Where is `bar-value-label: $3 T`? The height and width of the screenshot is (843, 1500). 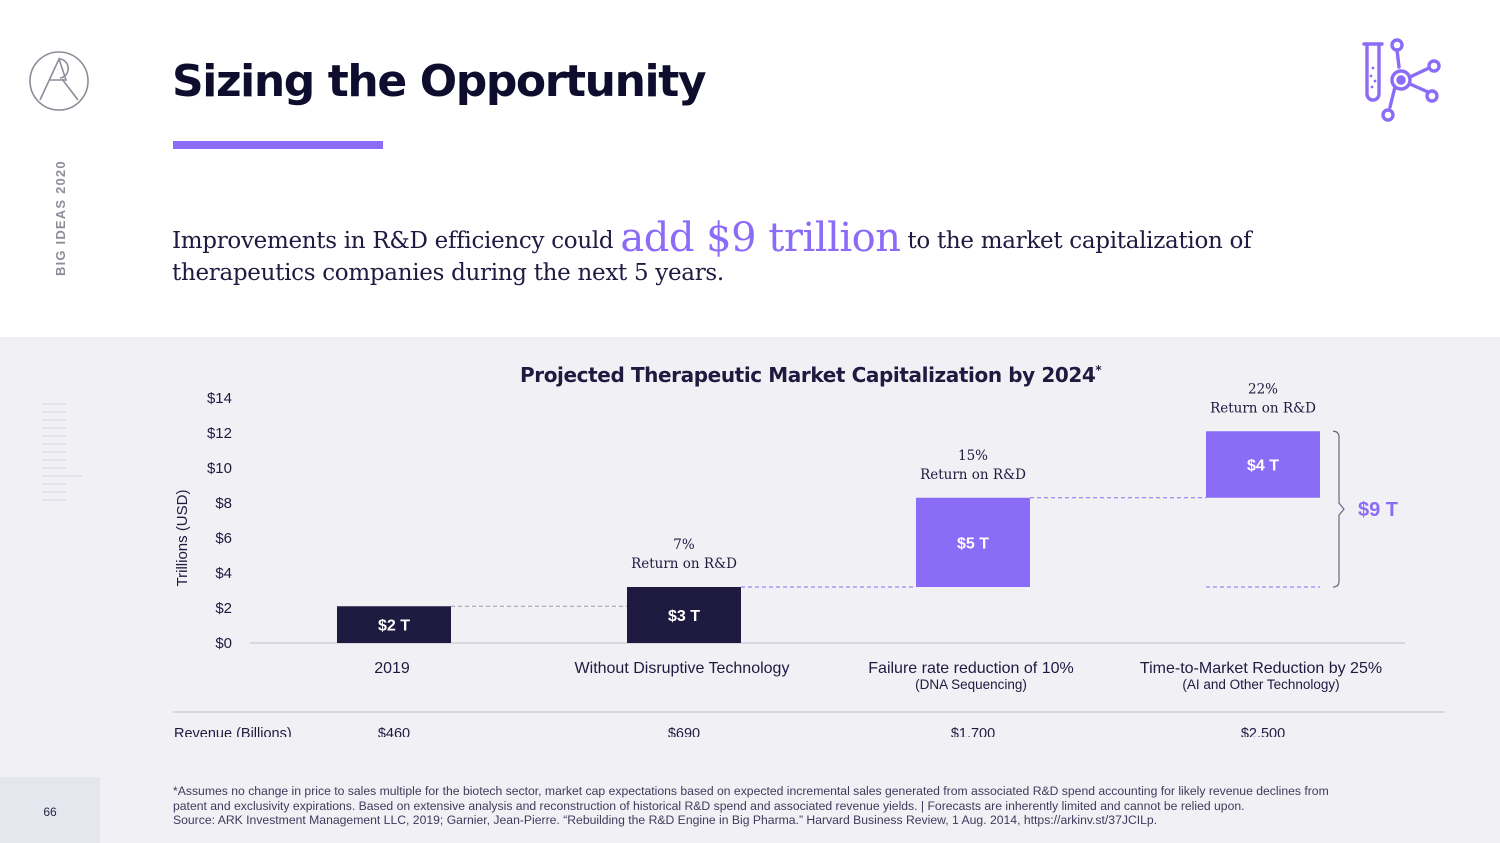 bar-value-label: $3 T is located at coordinates (684, 616).